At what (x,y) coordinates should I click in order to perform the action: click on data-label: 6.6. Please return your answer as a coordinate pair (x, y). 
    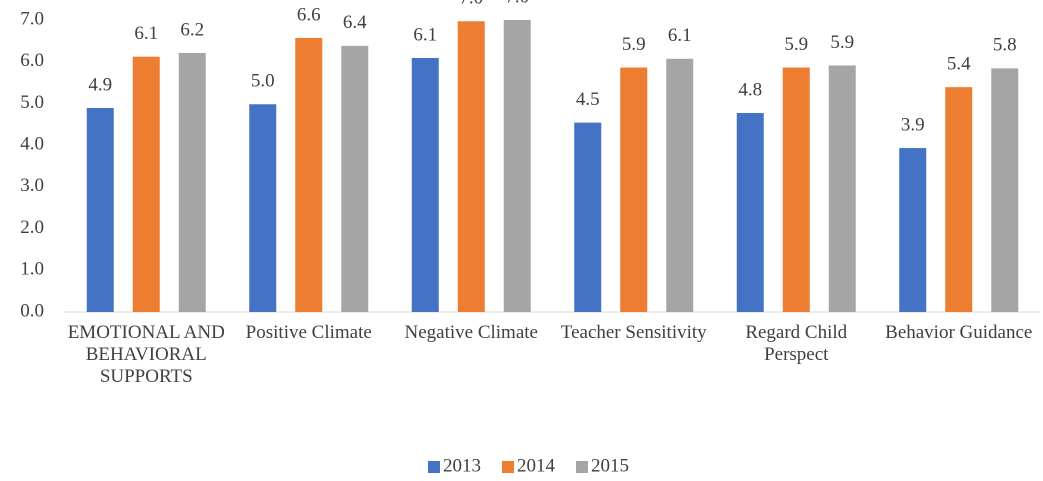
    Looking at the image, I should click on (309, 14).